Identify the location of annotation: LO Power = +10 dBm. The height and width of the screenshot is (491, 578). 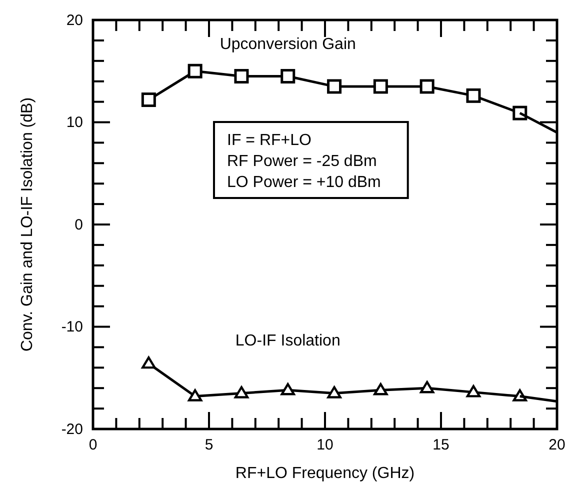
(304, 182).